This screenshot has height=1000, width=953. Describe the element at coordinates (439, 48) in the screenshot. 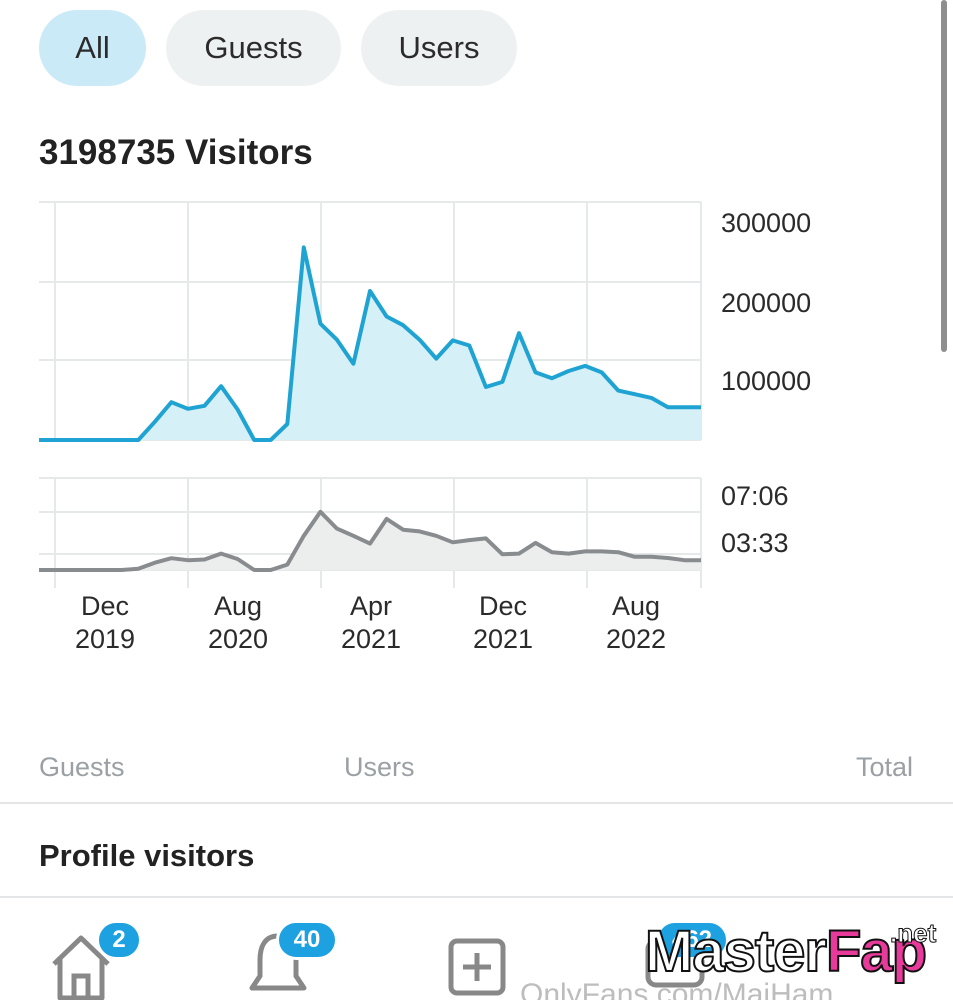

I see `tab-users: Users` at that location.